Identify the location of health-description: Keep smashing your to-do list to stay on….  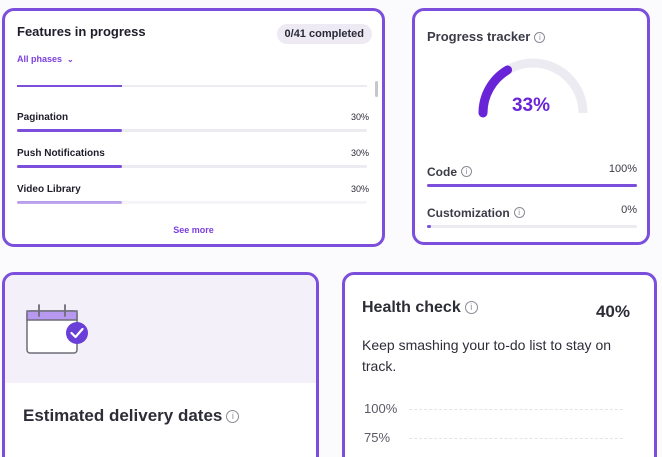
(487, 355).